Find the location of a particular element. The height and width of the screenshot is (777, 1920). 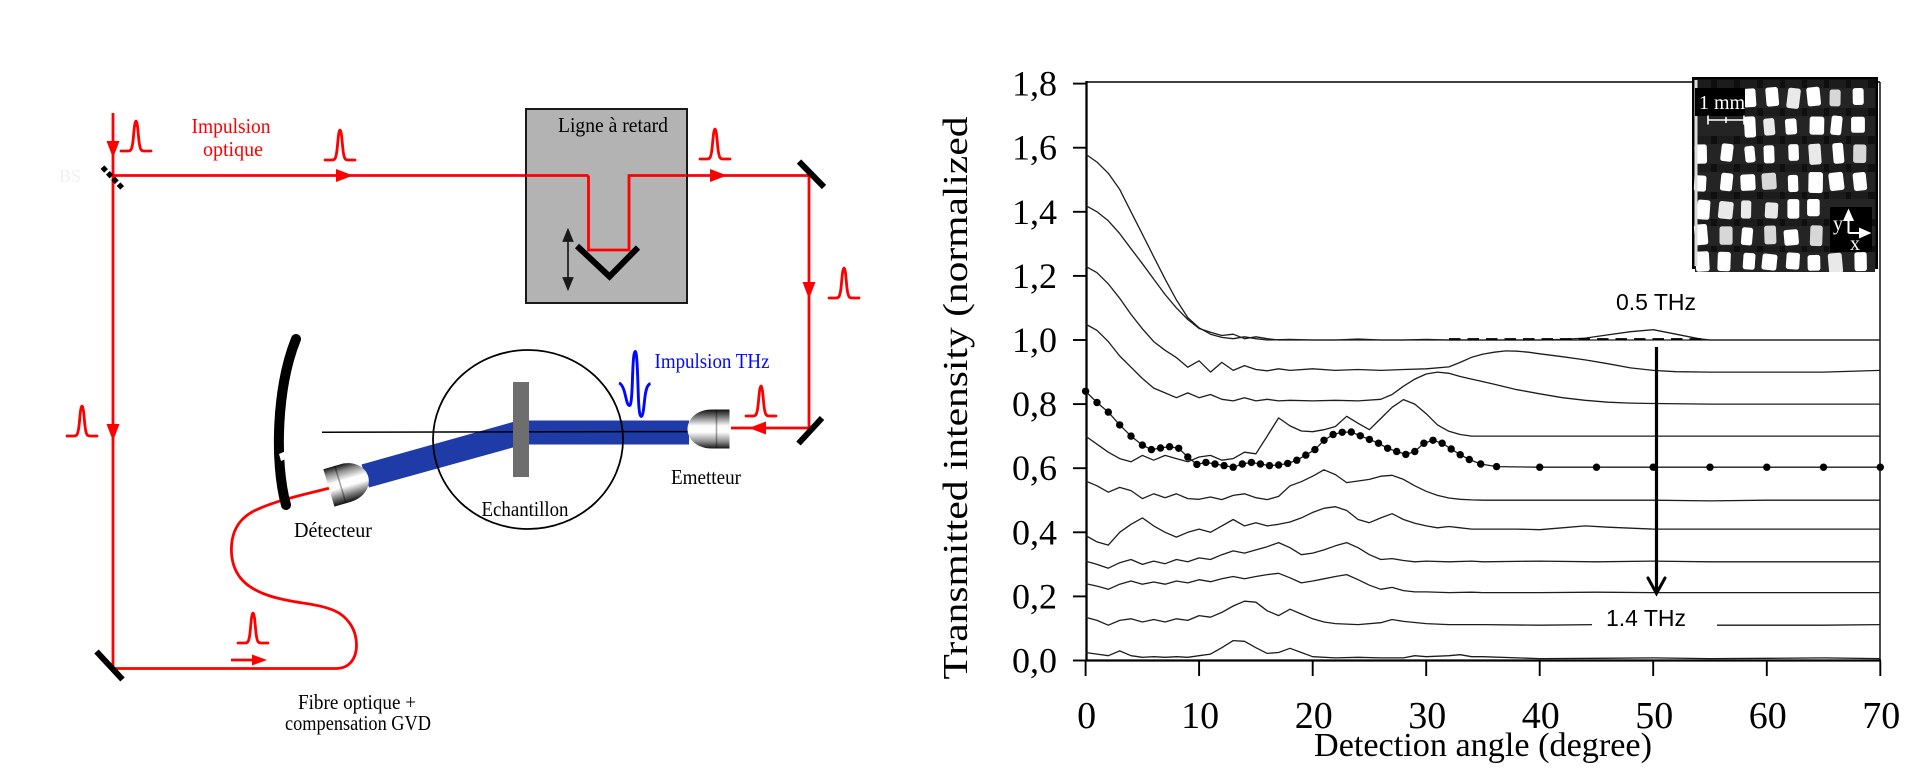

svg-text: 1.4 THz is located at coordinates (1646, 618).